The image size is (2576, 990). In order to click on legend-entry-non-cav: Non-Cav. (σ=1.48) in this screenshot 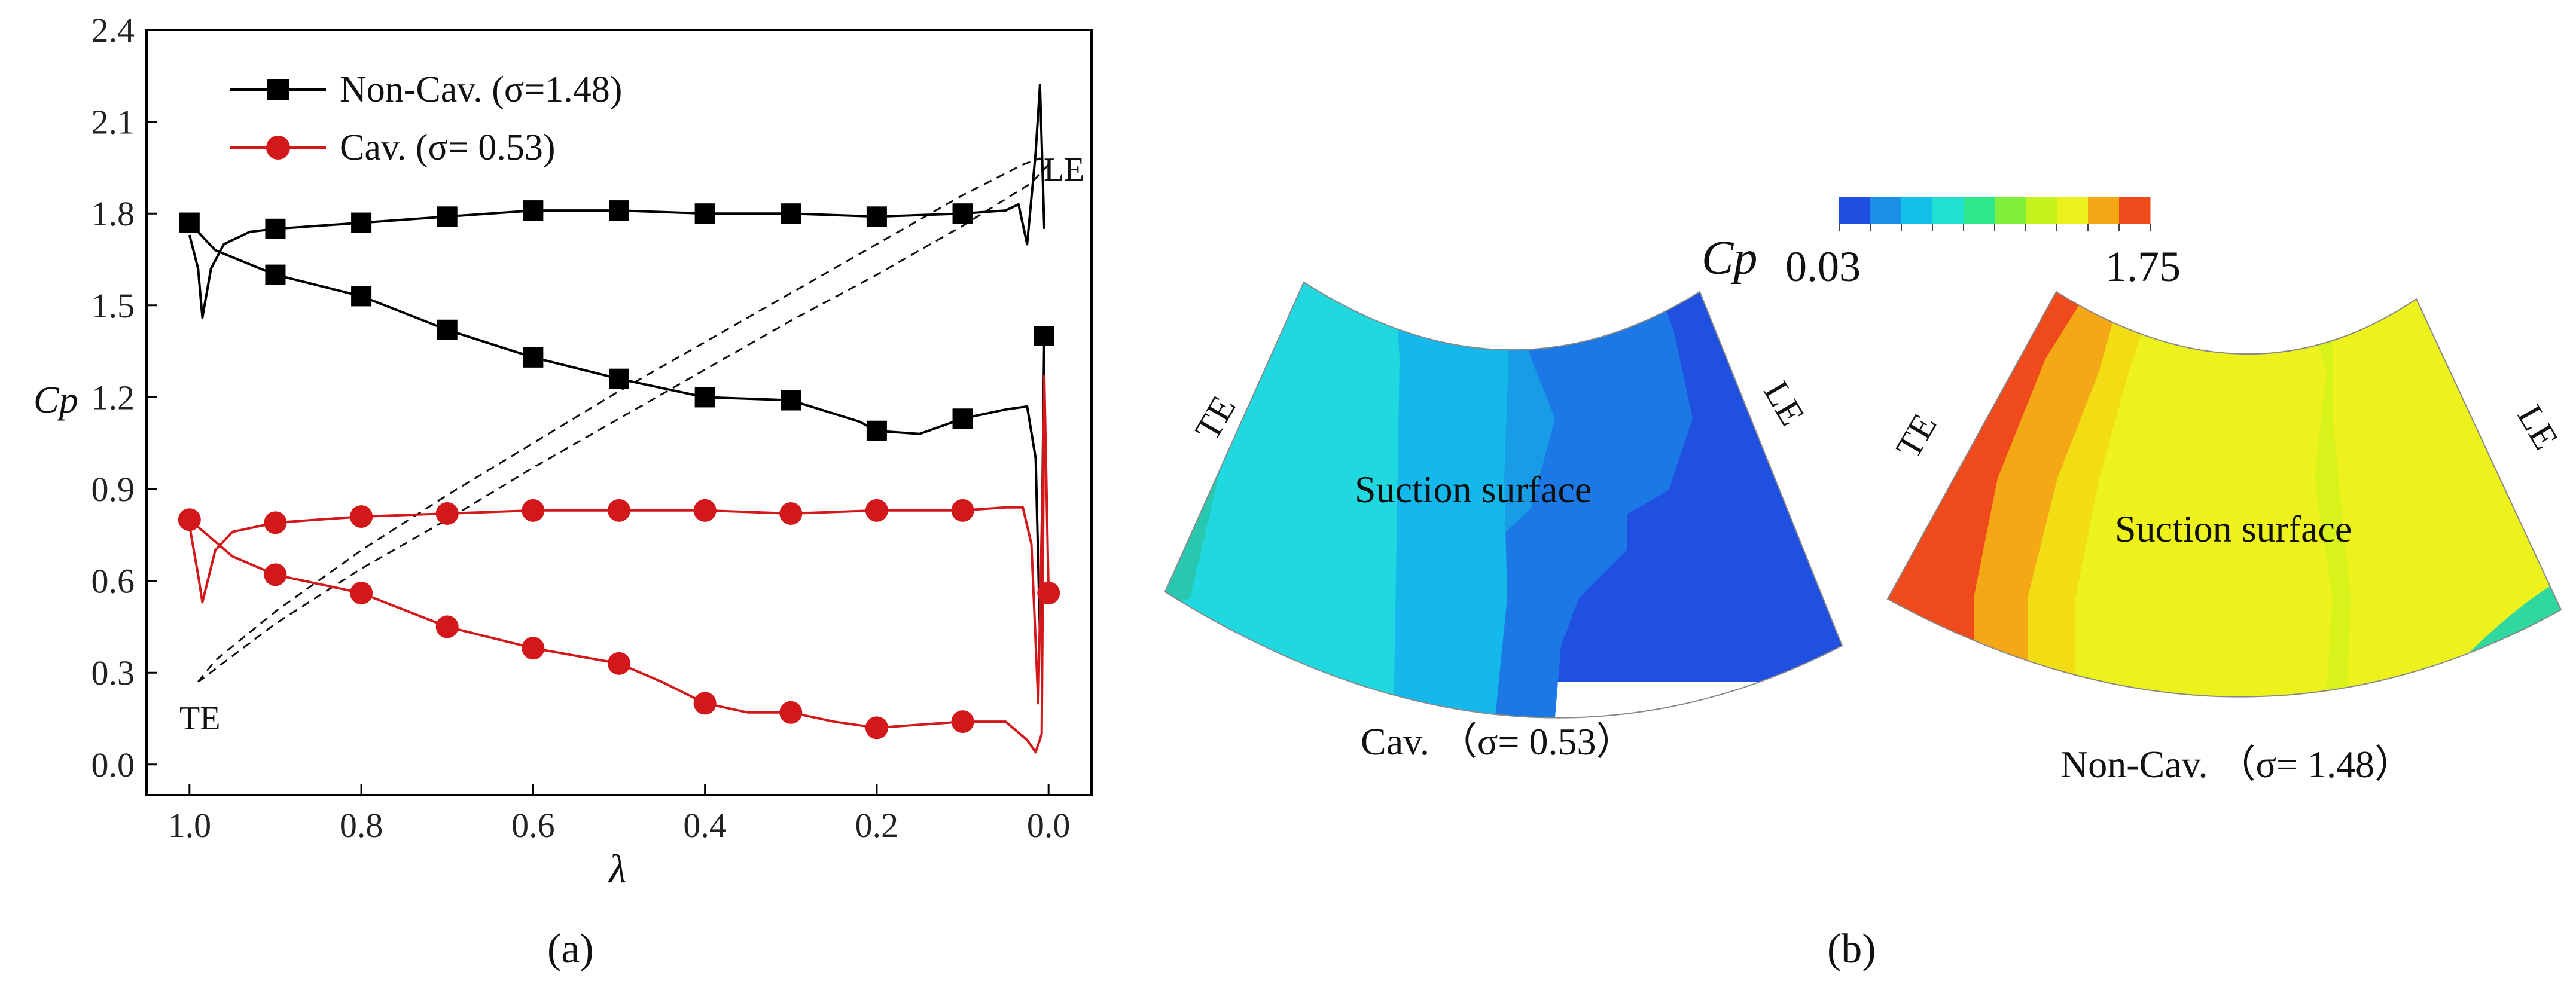, I will do `click(426, 89)`.